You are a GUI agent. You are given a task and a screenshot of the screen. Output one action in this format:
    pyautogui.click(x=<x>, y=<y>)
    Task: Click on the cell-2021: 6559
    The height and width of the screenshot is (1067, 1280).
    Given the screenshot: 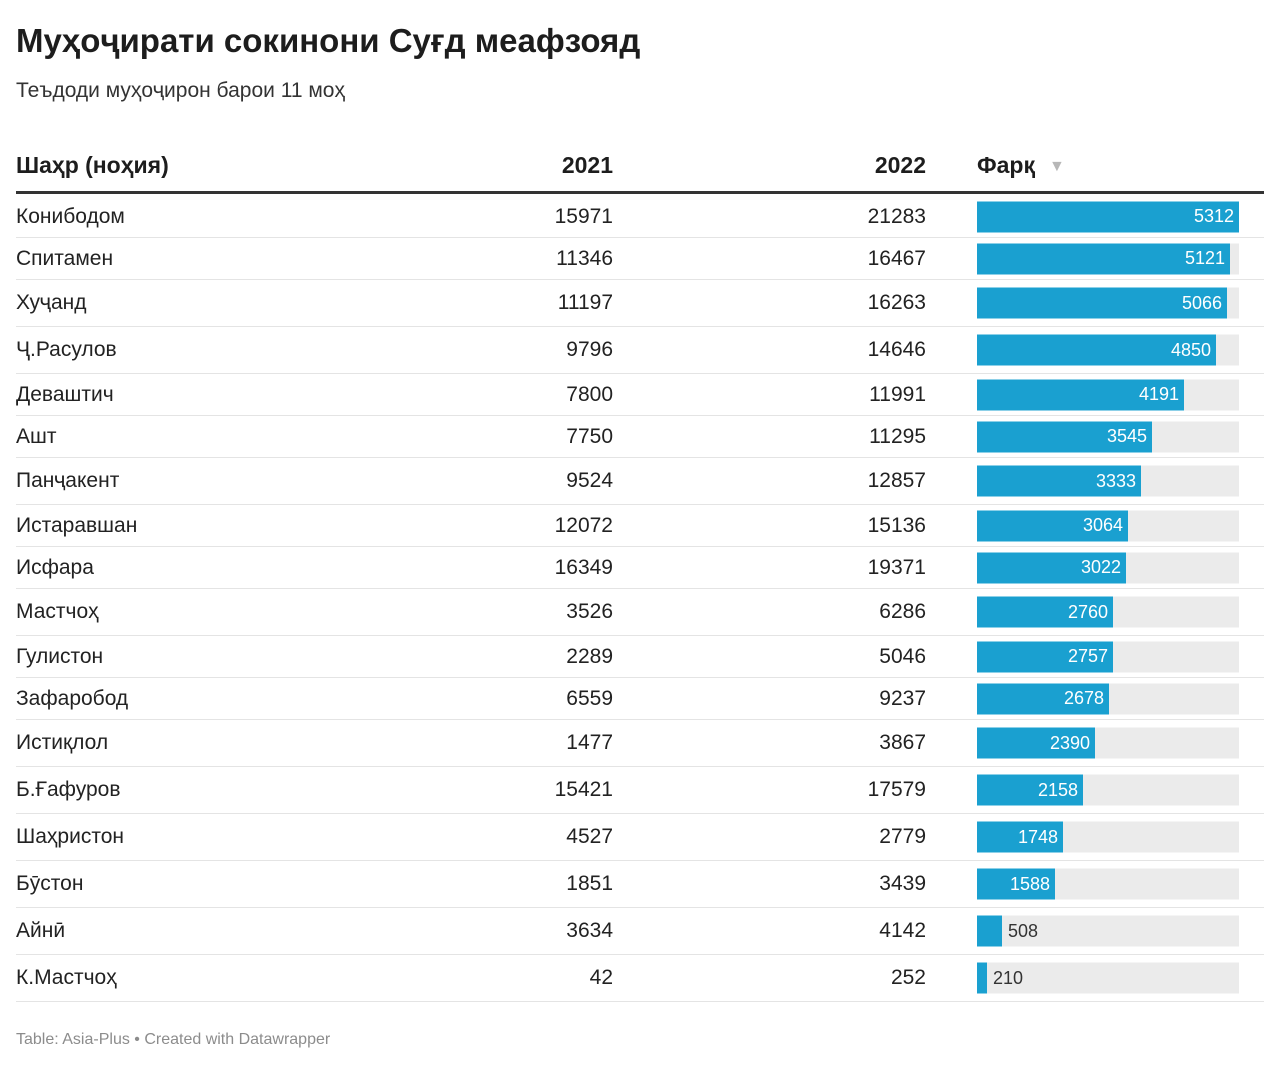 What is the action you would take?
    pyautogui.click(x=589, y=698)
    